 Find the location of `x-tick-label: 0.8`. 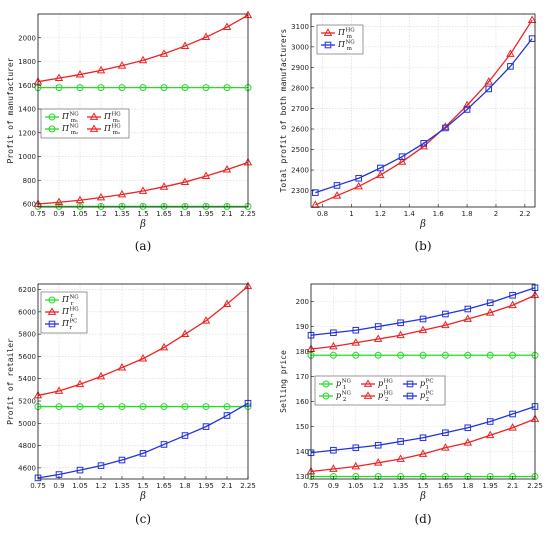

x-tick-label: 0.8 is located at coordinates (322, 214).